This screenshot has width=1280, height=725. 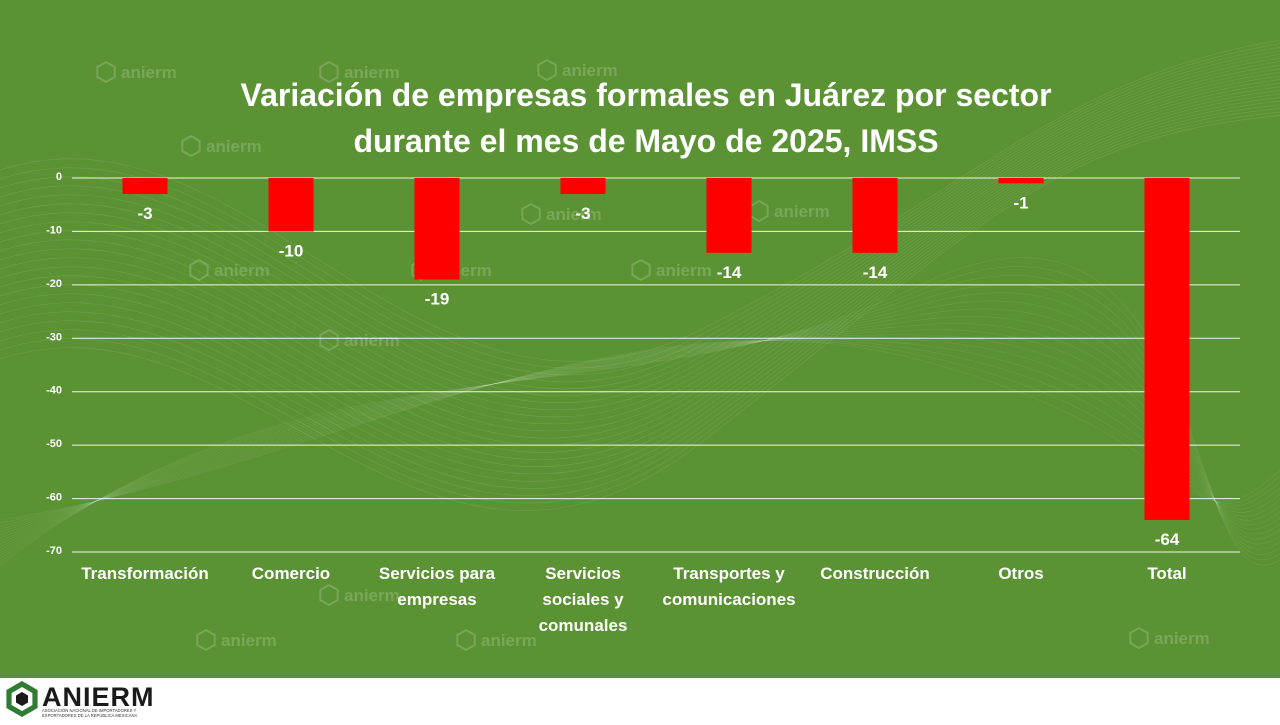 I want to click on category-label: Transportes y comunicaciones, so click(x=728, y=586).